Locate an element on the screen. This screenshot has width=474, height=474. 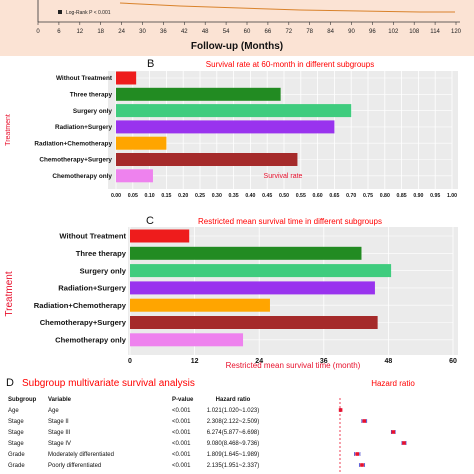
km-tick-label: 108 is located at coordinates (414, 32).